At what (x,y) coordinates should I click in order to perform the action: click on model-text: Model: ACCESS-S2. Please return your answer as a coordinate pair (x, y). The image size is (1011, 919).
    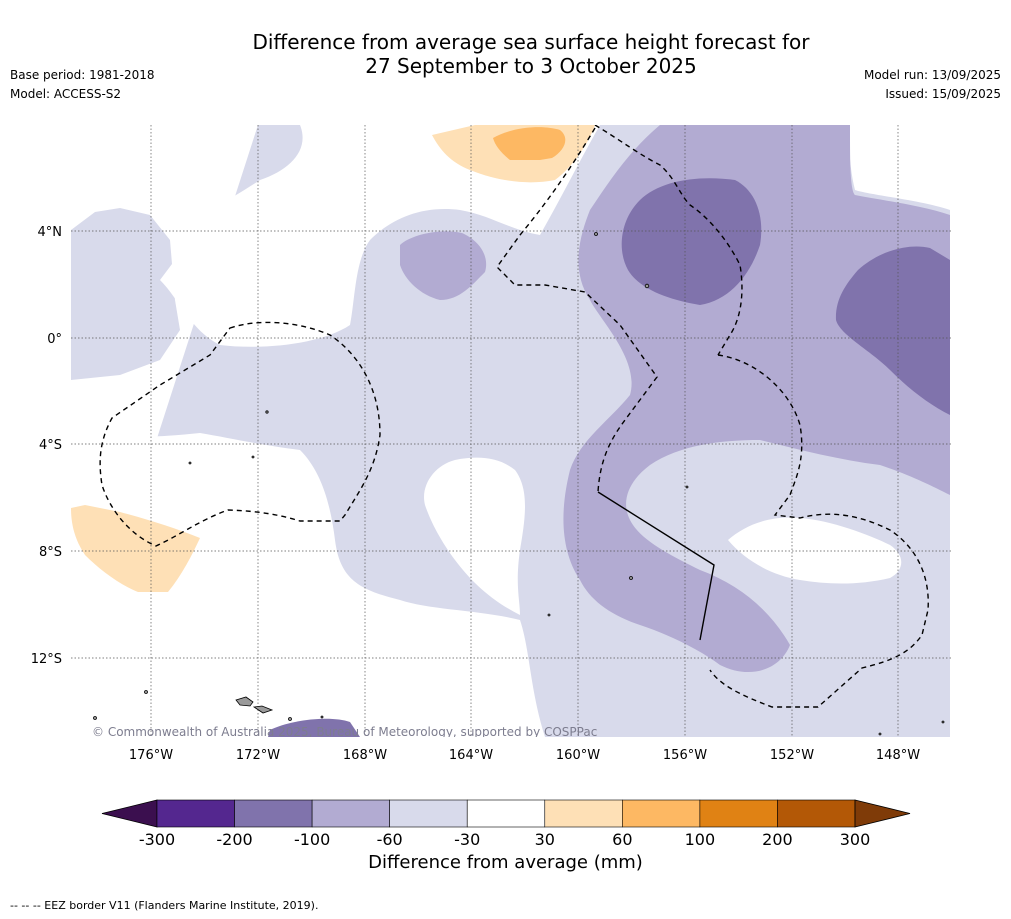
    Looking at the image, I should click on (66, 94).